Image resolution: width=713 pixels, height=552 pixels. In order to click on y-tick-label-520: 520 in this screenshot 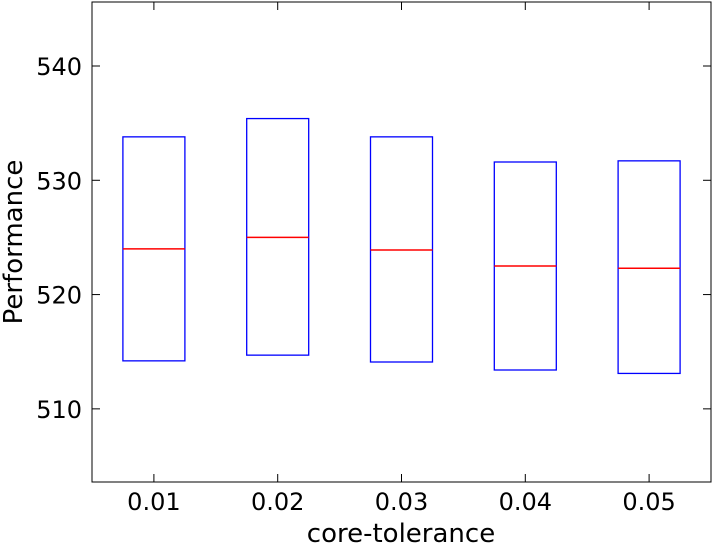, I will do `click(59, 296)`.